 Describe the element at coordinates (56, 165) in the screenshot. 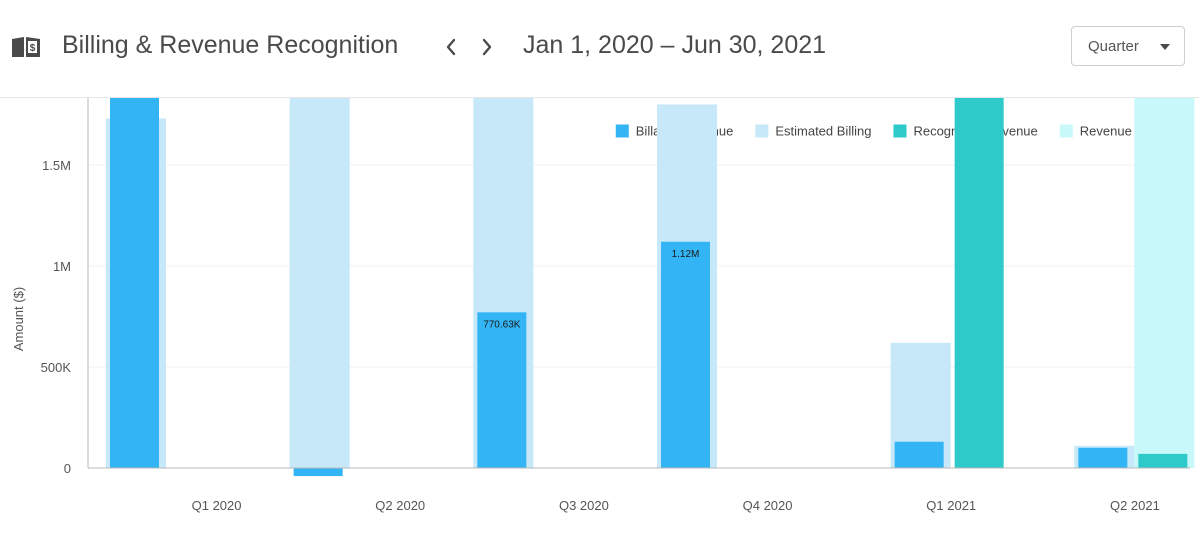

I see `y-tick-label: 1.5M` at that location.